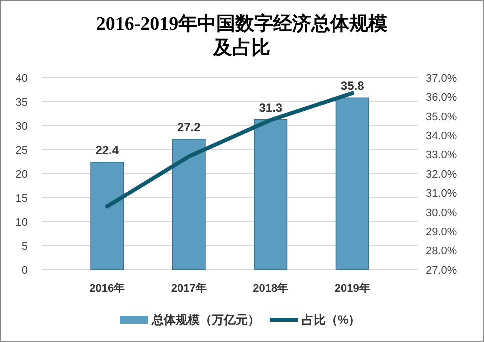 This screenshot has width=484, height=342. Describe the element at coordinates (242, 36) in the screenshot. I see `chart-title: 2016-2019年中国数字经济总体规模及占比` at that location.